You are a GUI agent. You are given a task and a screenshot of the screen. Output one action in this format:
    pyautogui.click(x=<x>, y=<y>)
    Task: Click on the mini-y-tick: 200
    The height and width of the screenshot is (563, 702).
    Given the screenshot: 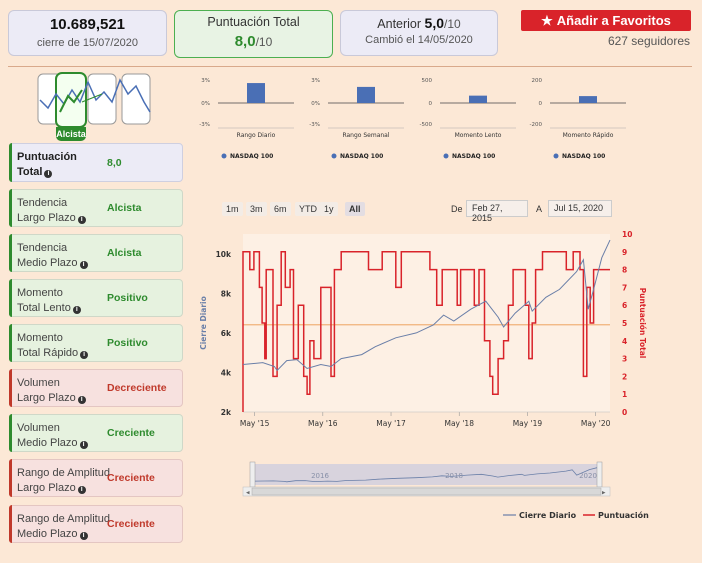 What is the action you would take?
    pyautogui.click(x=537, y=81)
    